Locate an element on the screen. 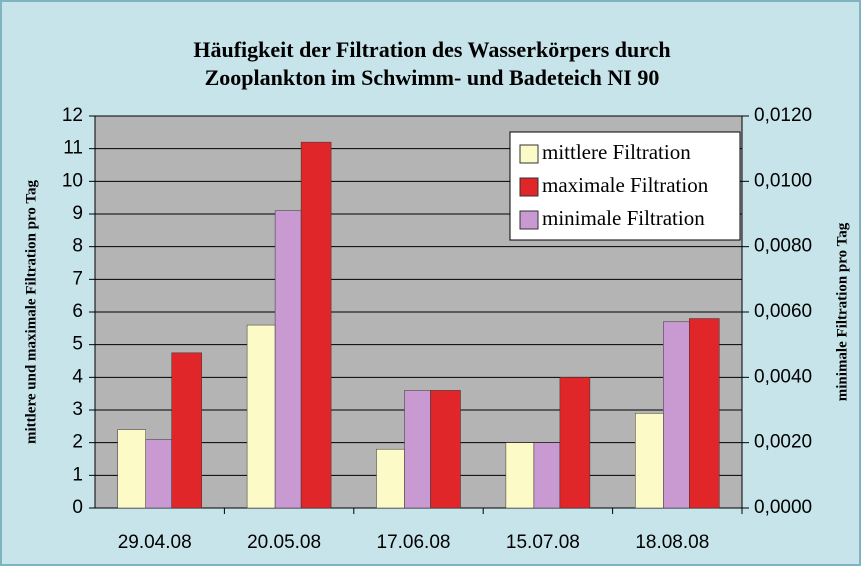 The width and height of the screenshot is (861, 566). y-tick-label: 11 is located at coordinates (73, 148).